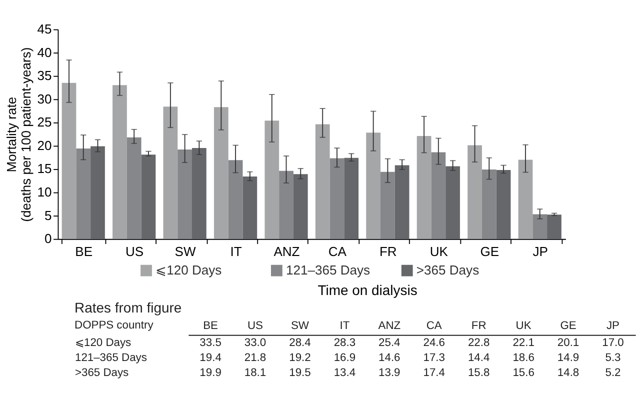 The height and width of the screenshot is (418, 640). I want to click on y-tick-label: 45, so click(44, 28).